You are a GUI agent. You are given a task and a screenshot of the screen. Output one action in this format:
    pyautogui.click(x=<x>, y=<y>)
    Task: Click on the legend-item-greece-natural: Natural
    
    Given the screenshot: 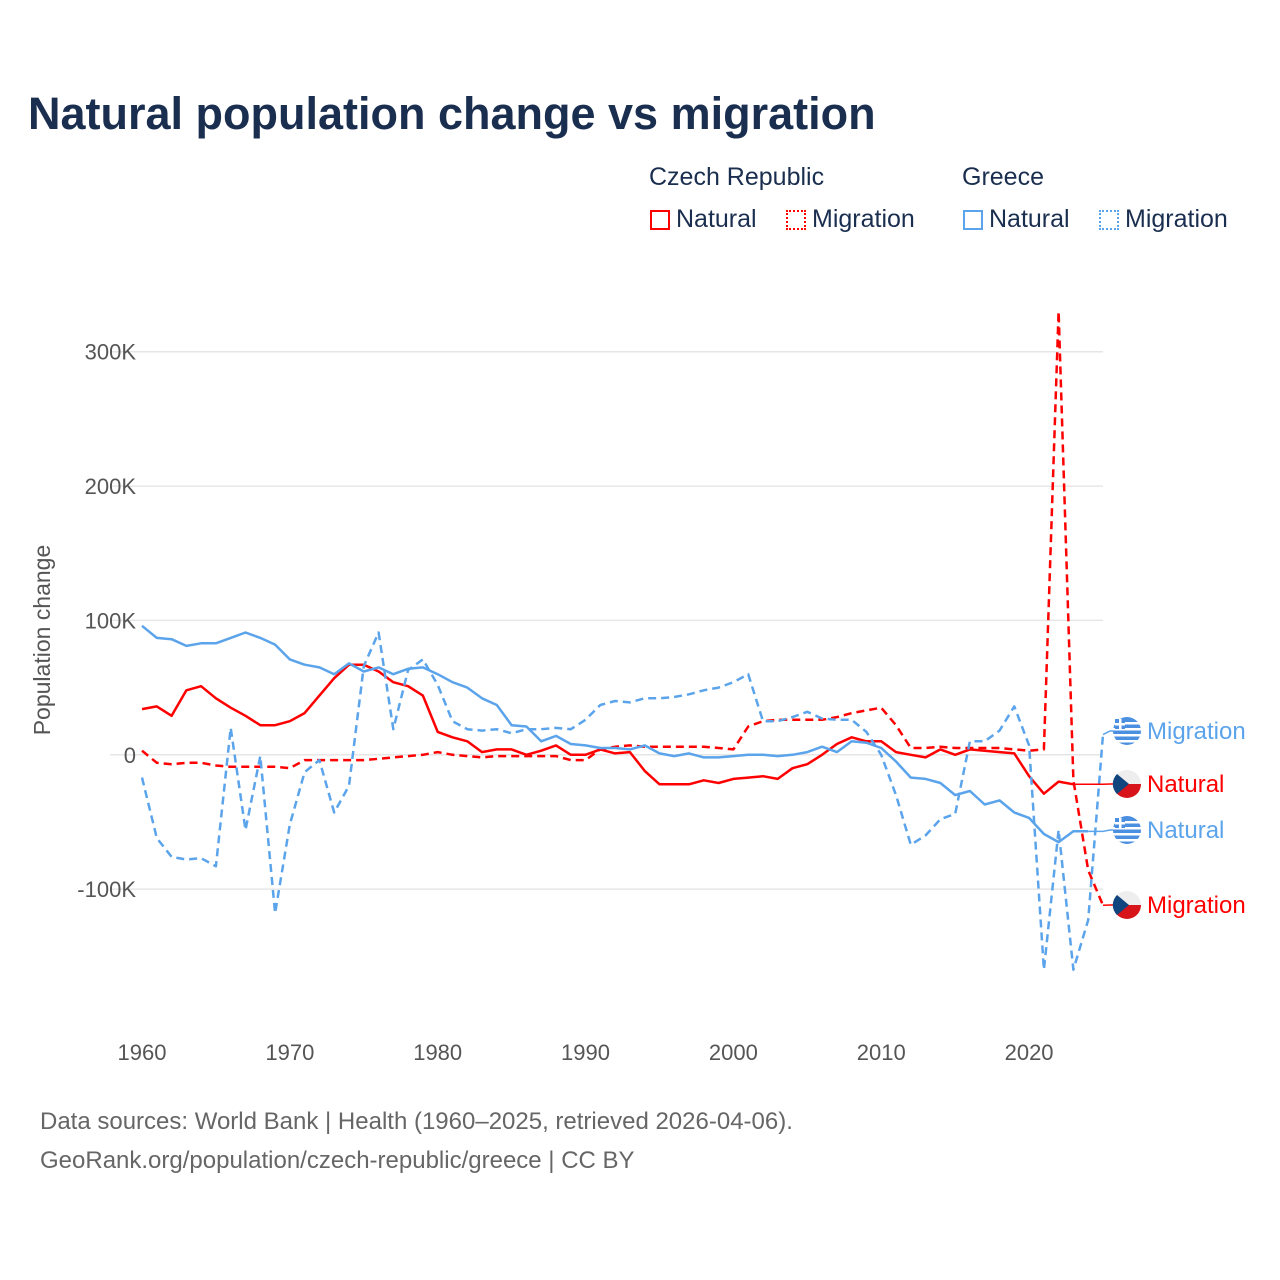 What is the action you would take?
    pyautogui.click(x=1016, y=219)
    